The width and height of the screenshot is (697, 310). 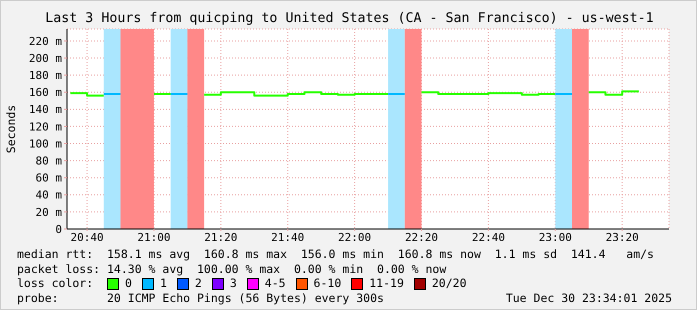 I want to click on text: Tue Dec 30 23:34:01 2025, so click(x=589, y=298).